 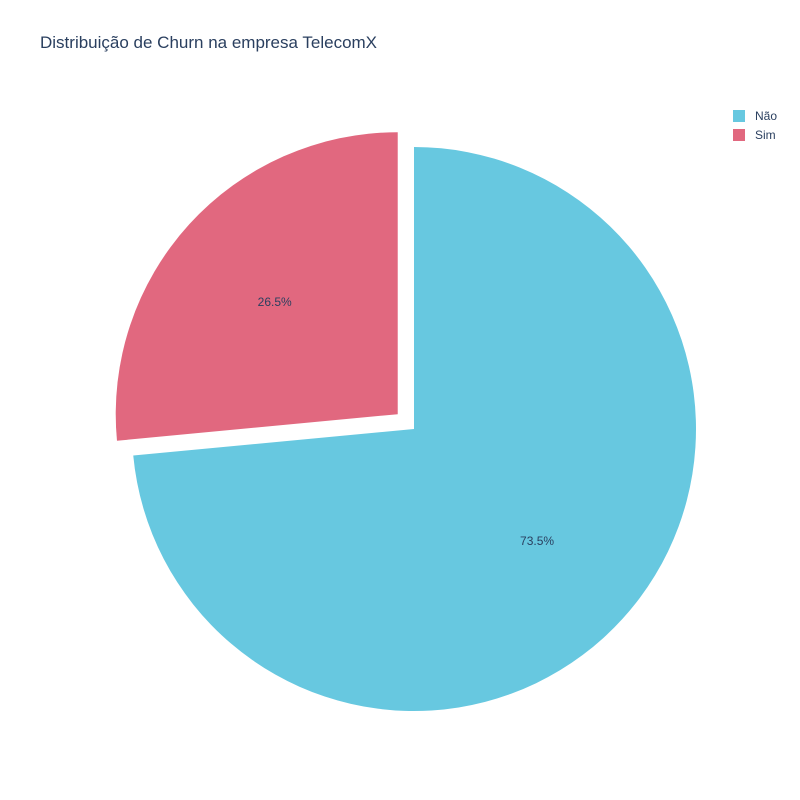 What do you see at coordinates (739, 115) in the screenshot?
I see `legend-swatch-nao` at bounding box center [739, 115].